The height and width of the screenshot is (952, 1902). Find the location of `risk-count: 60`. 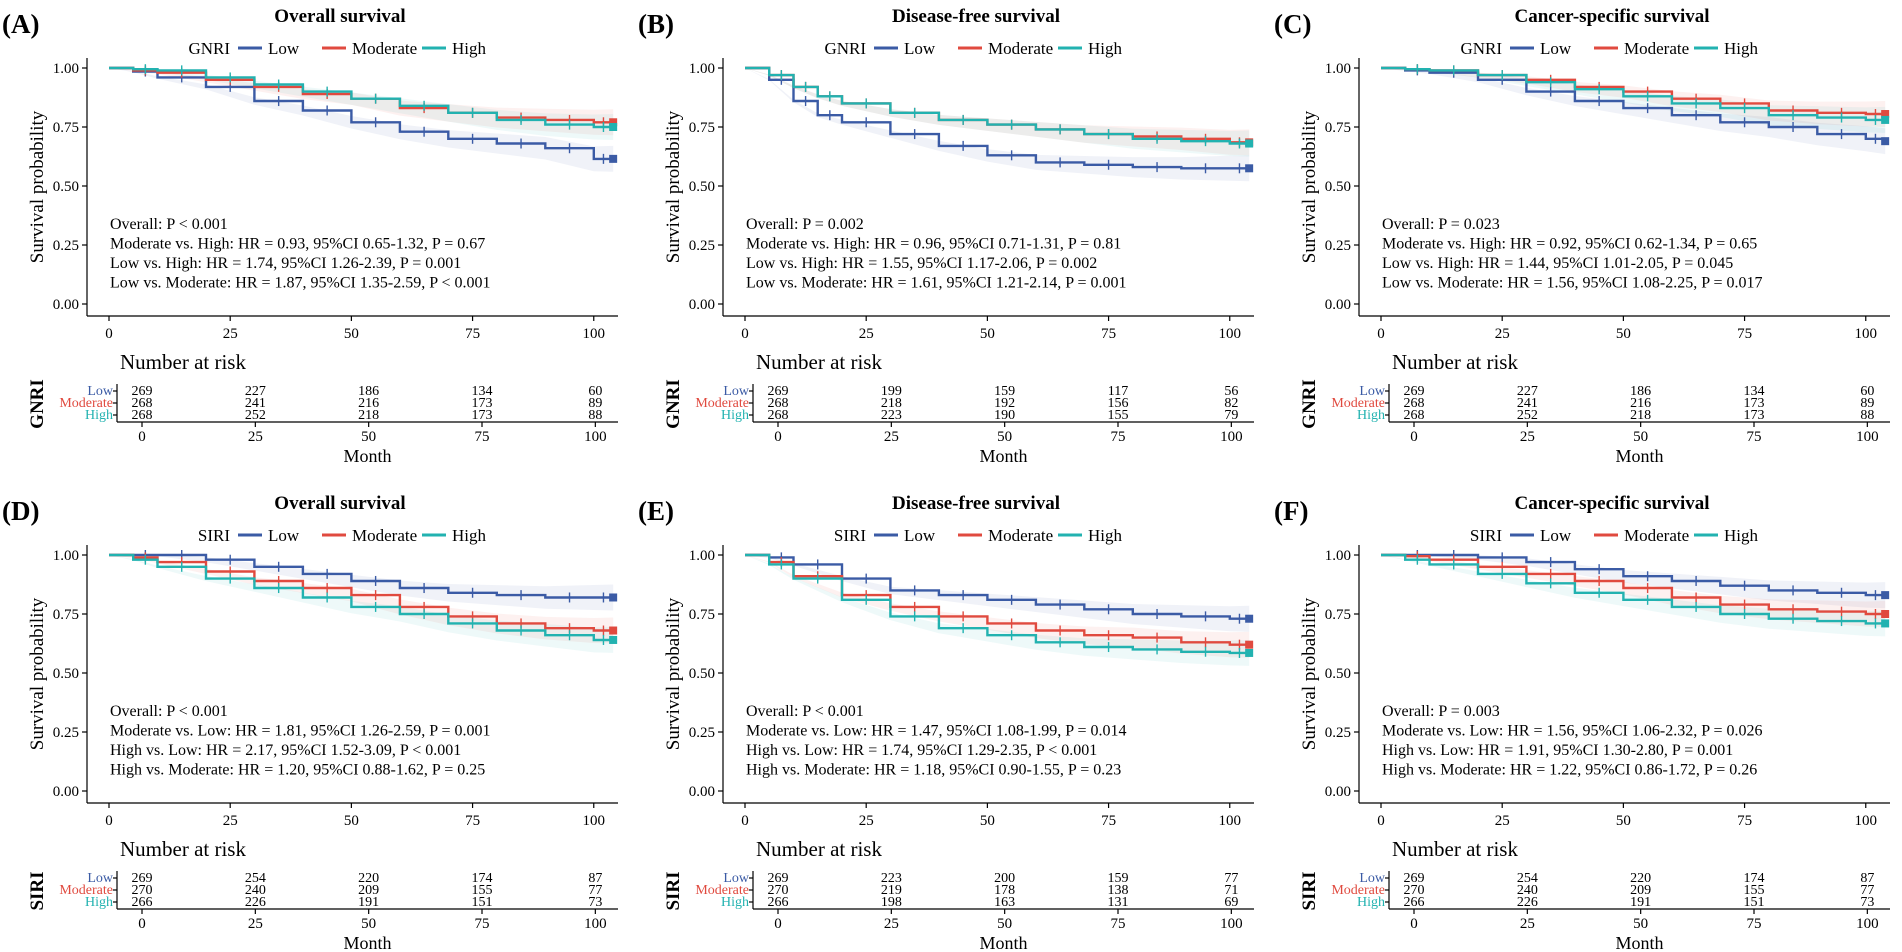

risk-count: 60 is located at coordinates (595, 391).